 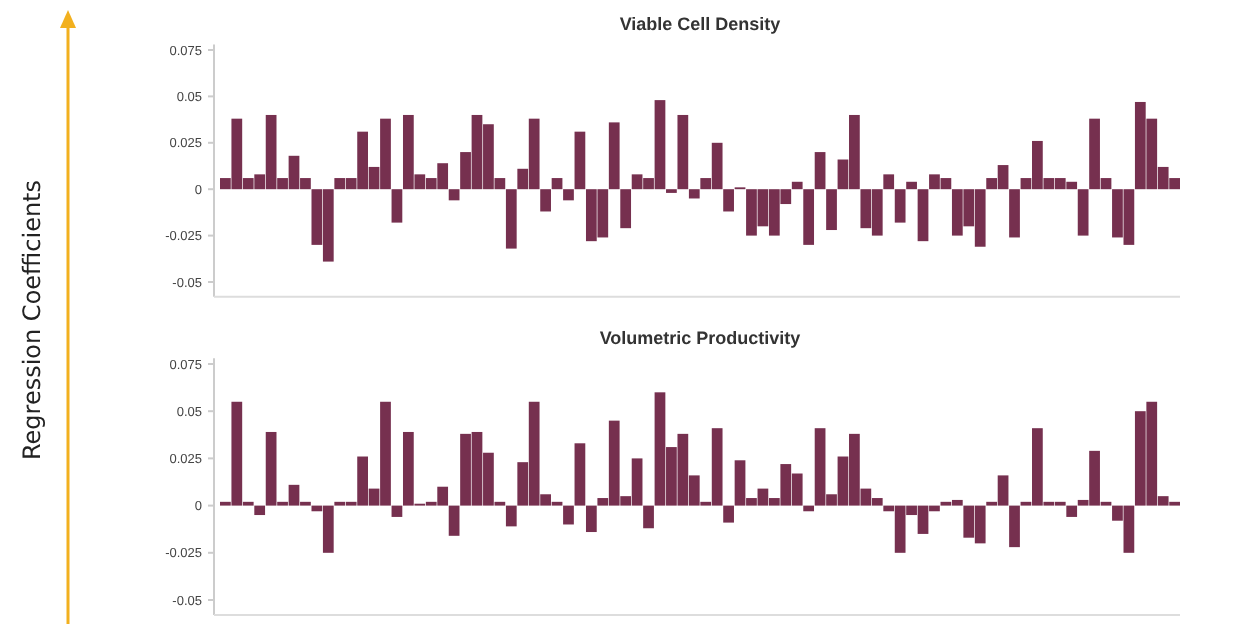 I want to click on chart-title: Volumetric Productivity, so click(x=700, y=338).